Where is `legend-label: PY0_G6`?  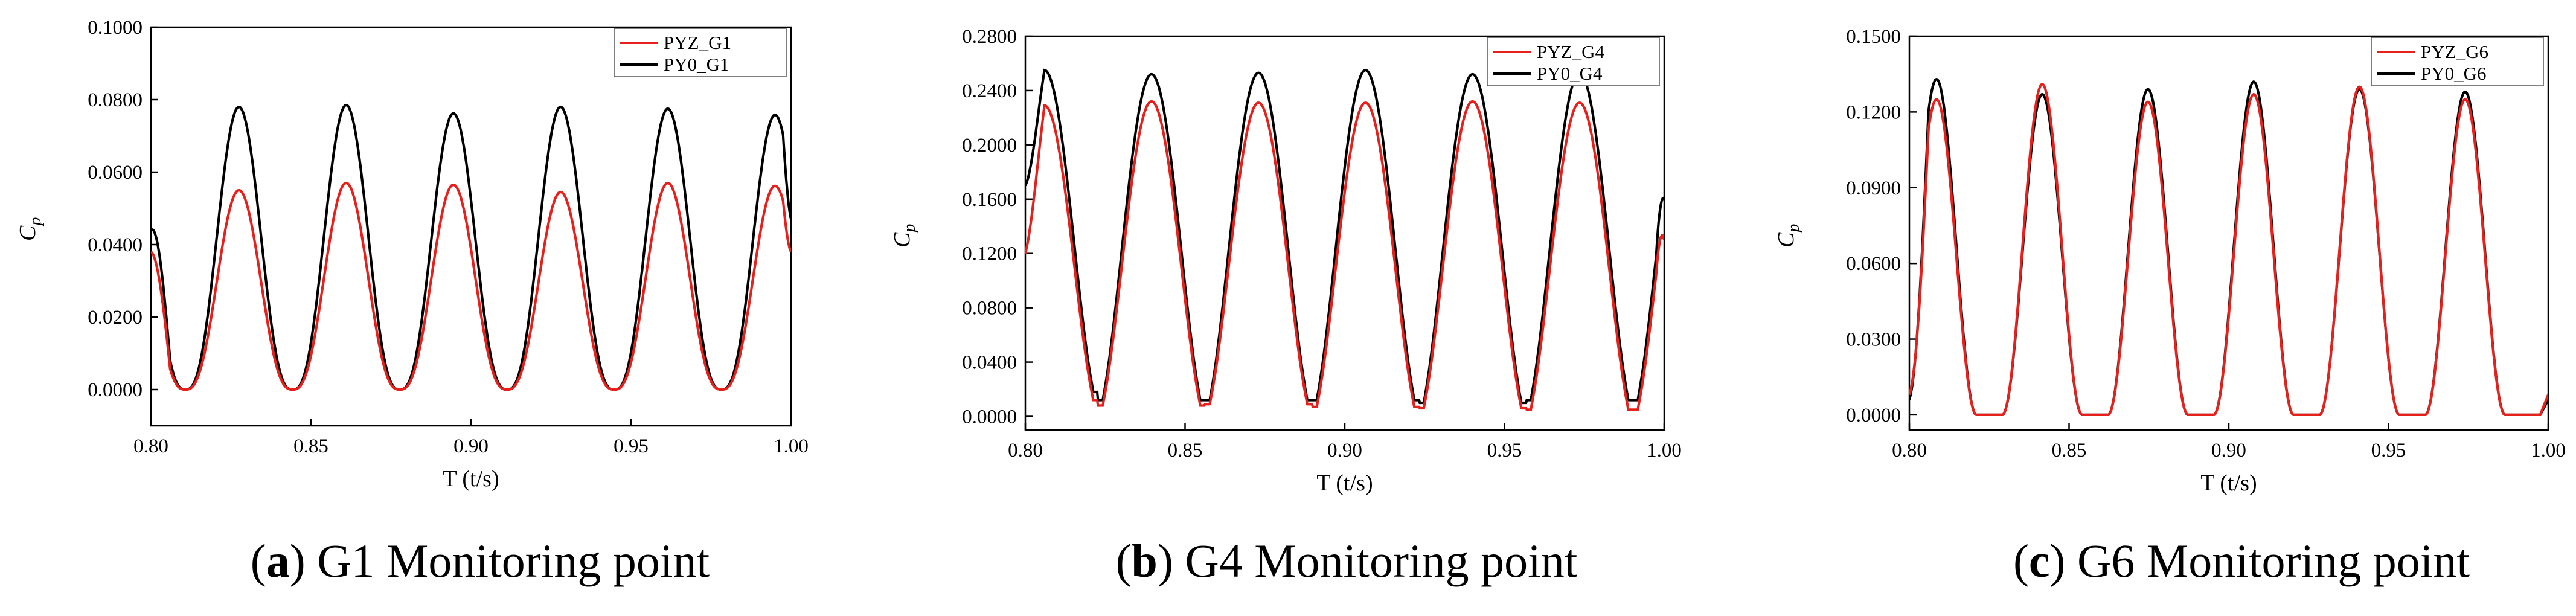 legend-label: PY0_G6 is located at coordinates (2454, 73).